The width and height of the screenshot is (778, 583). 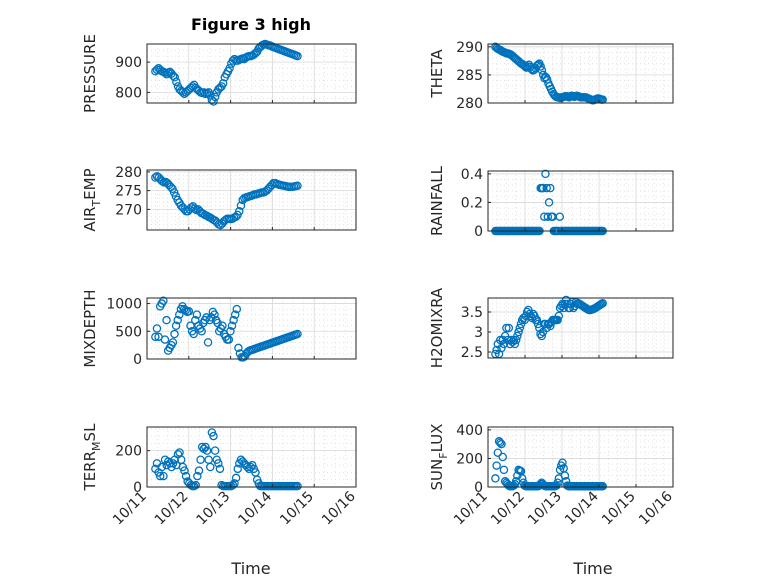 I want to click on y-tick-label: 2.5, so click(x=472, y=353).